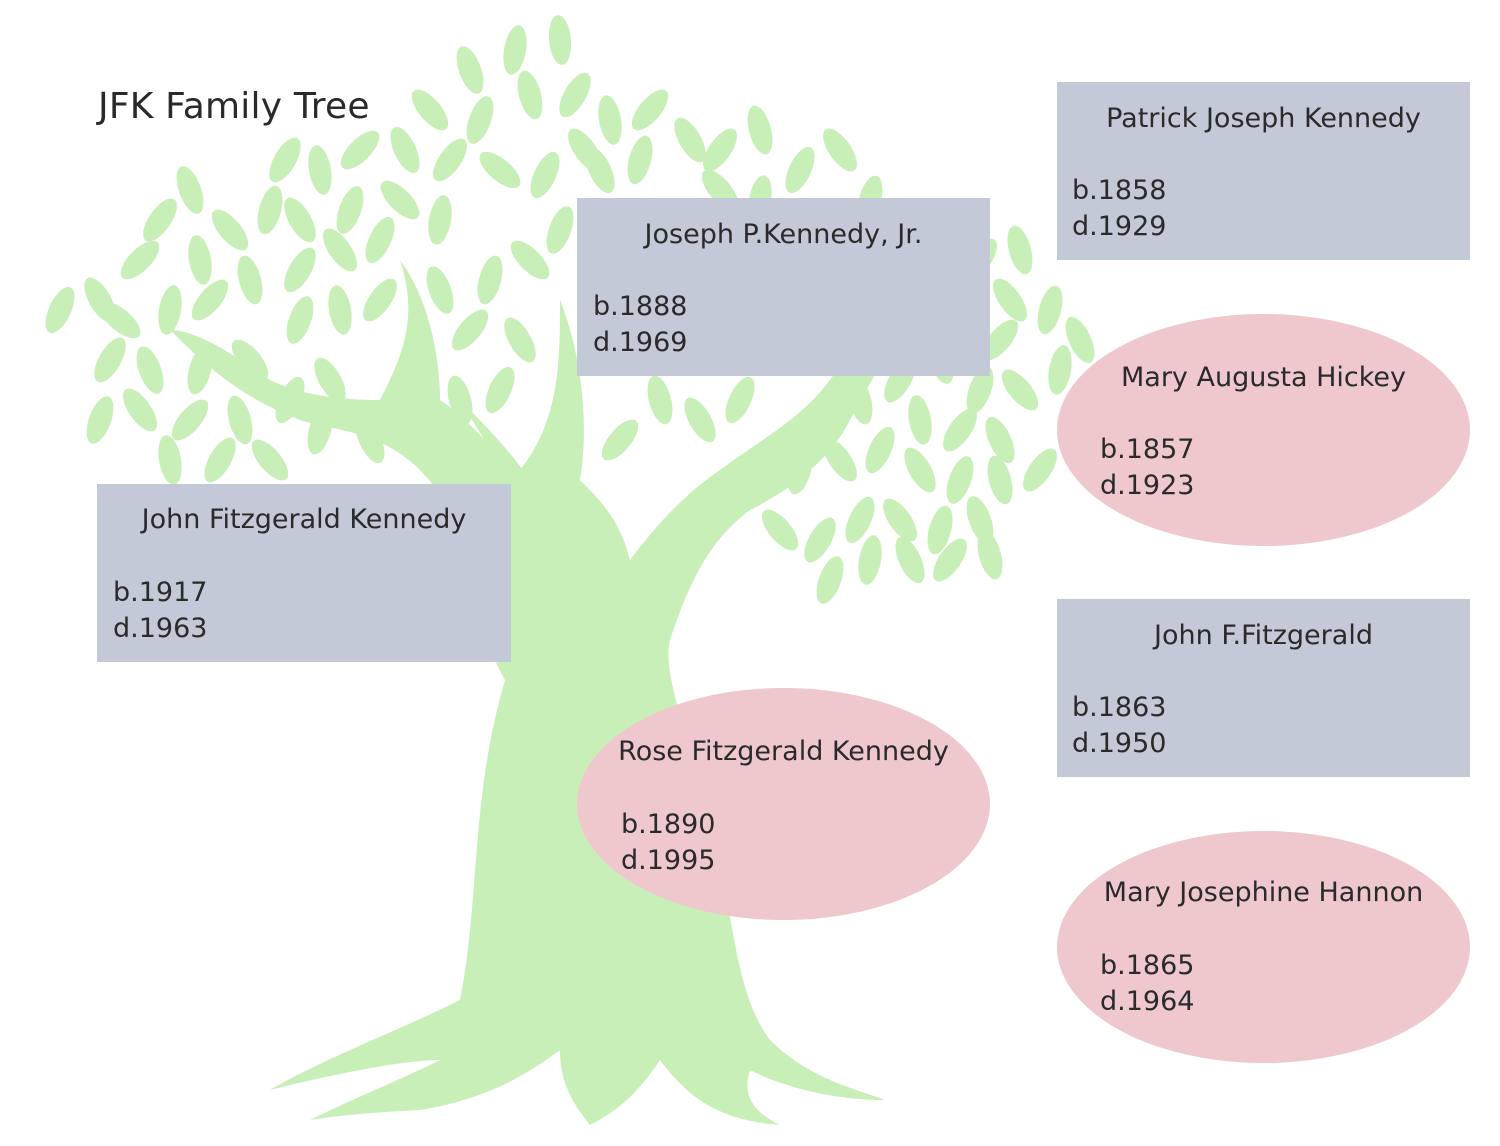  Describe the element at coordinates (304, 519) in the screenshot. I see `person-name: John Fitzgerald Kennedy` at that location.